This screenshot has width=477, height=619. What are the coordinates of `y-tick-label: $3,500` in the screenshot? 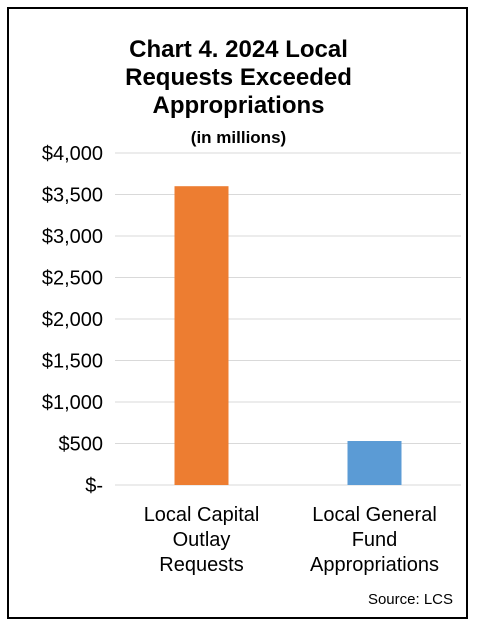 It's located at (72, 196).